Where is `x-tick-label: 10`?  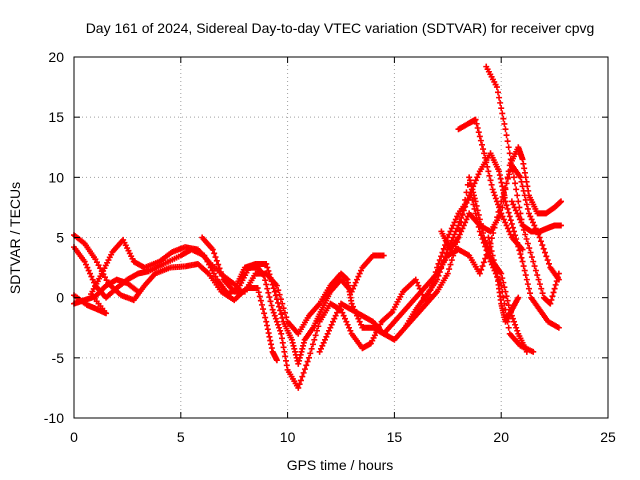
x-tick-label: 10 is located at coordinates (288, 437).